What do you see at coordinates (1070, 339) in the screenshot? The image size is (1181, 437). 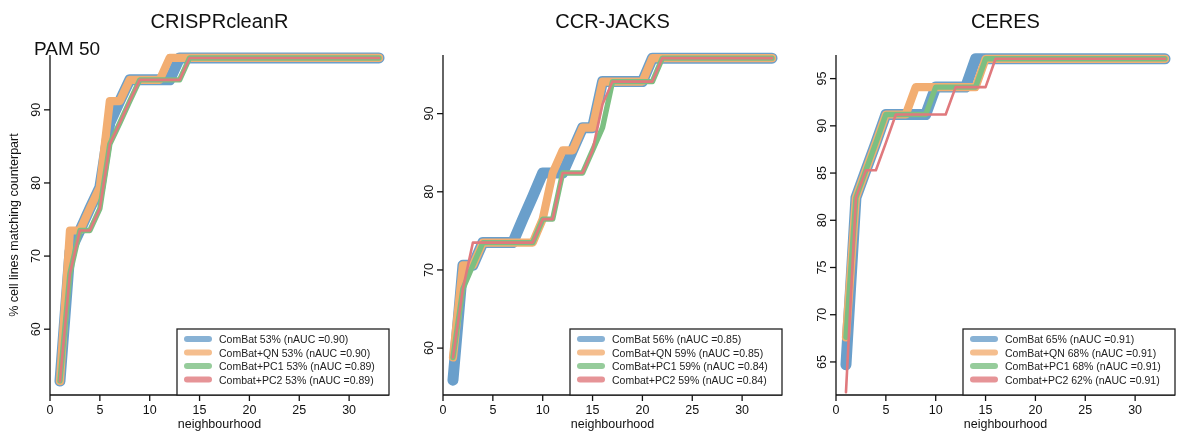 I see `legend-label: ComBat 65% (nAUC =0.91)` at bounding box center [1070, 339].